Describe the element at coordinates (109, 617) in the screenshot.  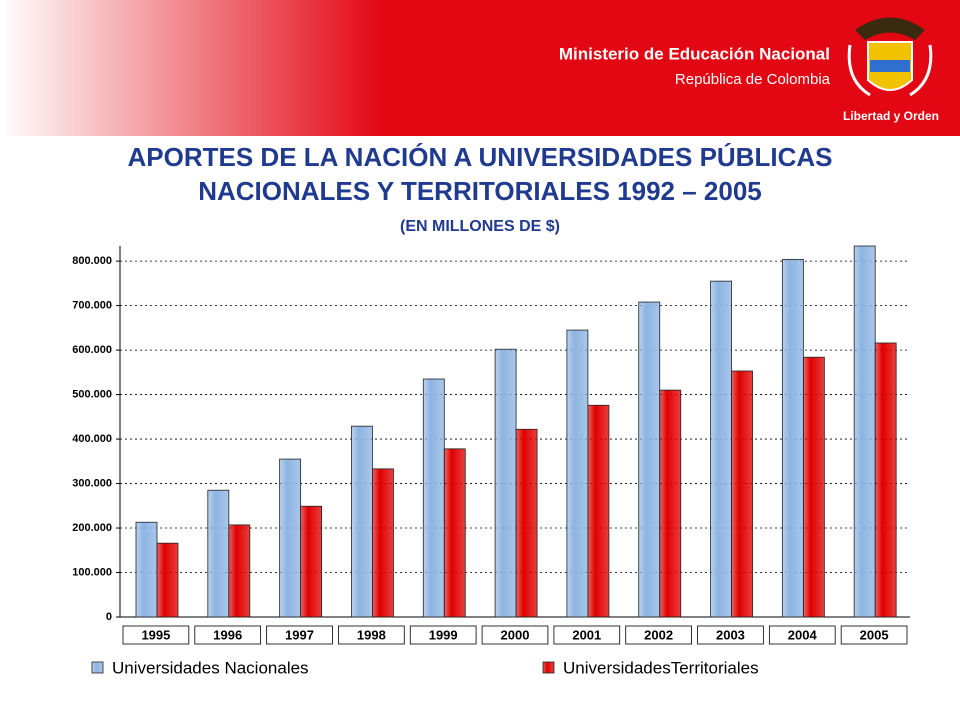
I see `y-tick-label: 0` at that location.